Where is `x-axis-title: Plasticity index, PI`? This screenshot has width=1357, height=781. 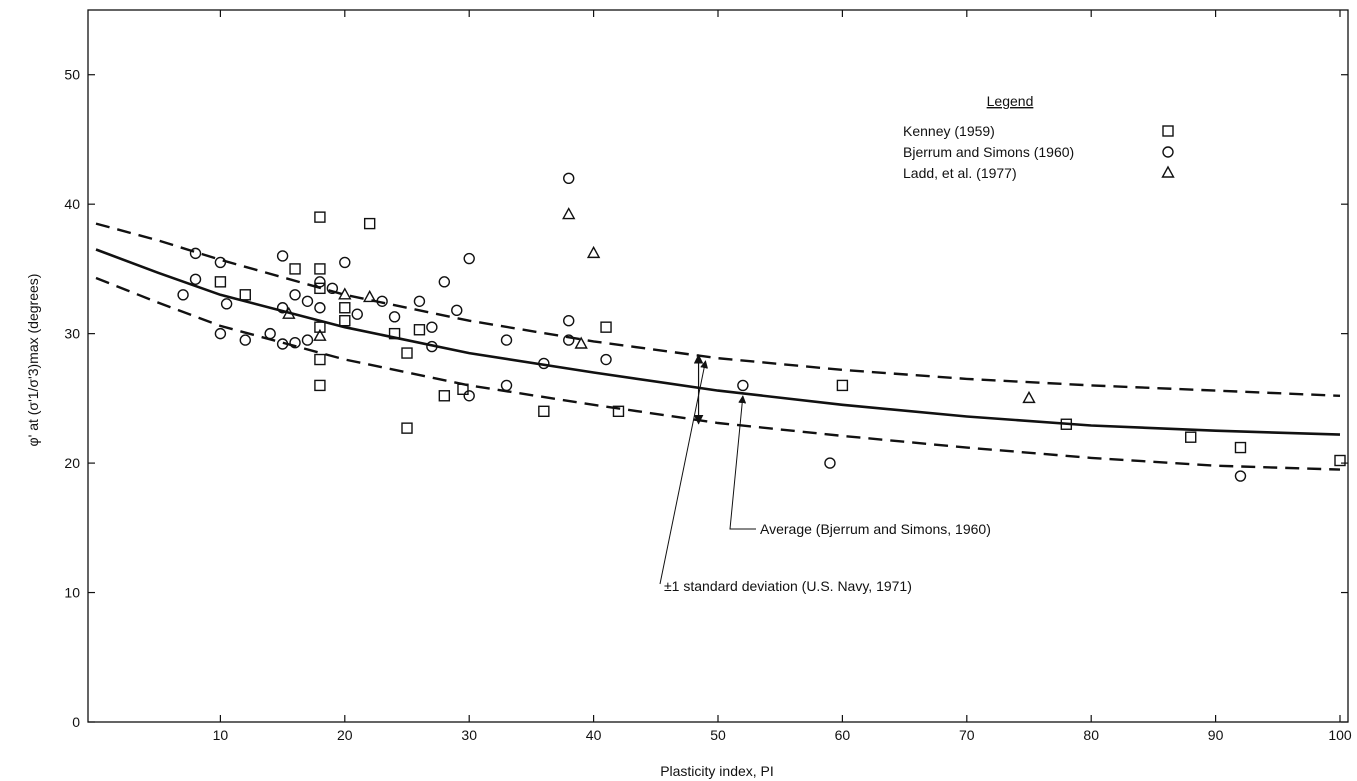 x-axis-title: Plasticity index, PI is located at coordinates (717, 771).